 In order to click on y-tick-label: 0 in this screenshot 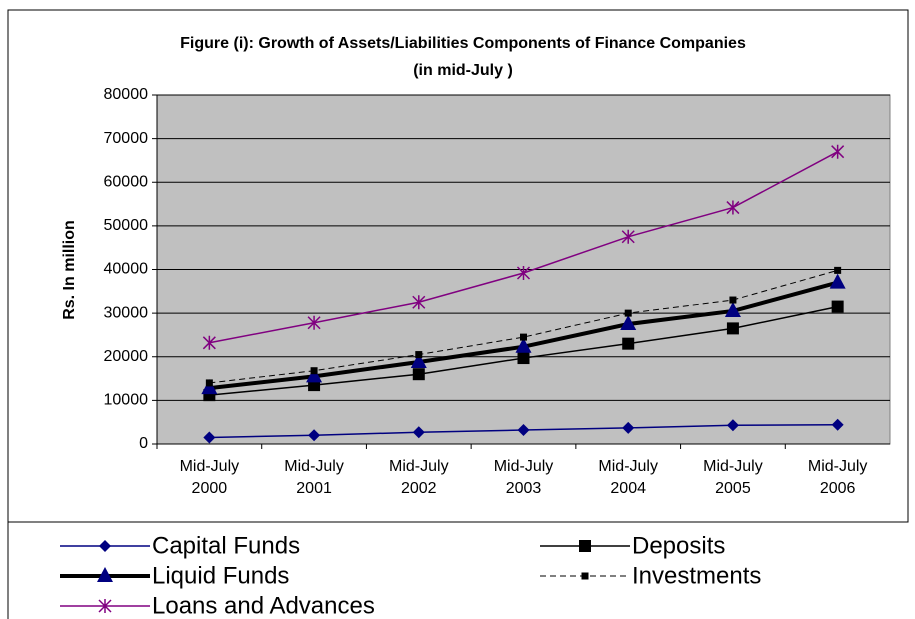, I will do `click(143, 443)`.